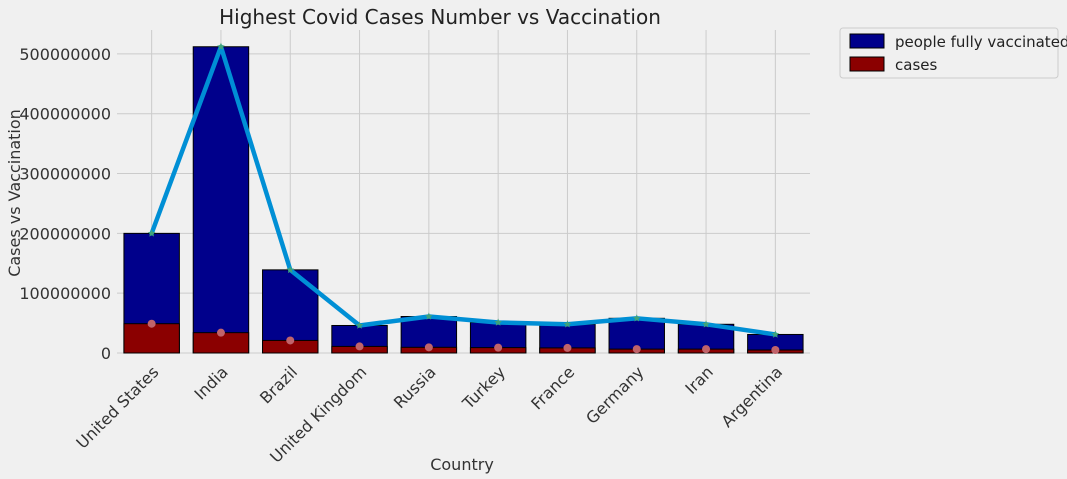 This screenshot has height=479, width=1067. I want to click on scatter-point-argentina, so click(775, 350).